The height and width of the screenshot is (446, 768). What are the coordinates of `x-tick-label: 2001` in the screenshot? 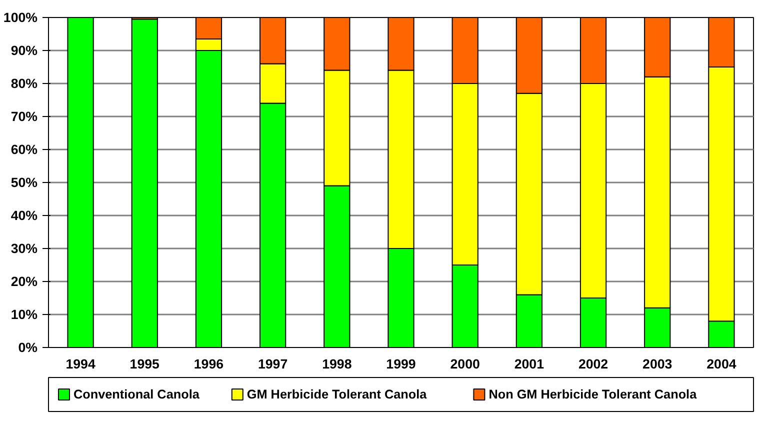 It's located at (529, 364).